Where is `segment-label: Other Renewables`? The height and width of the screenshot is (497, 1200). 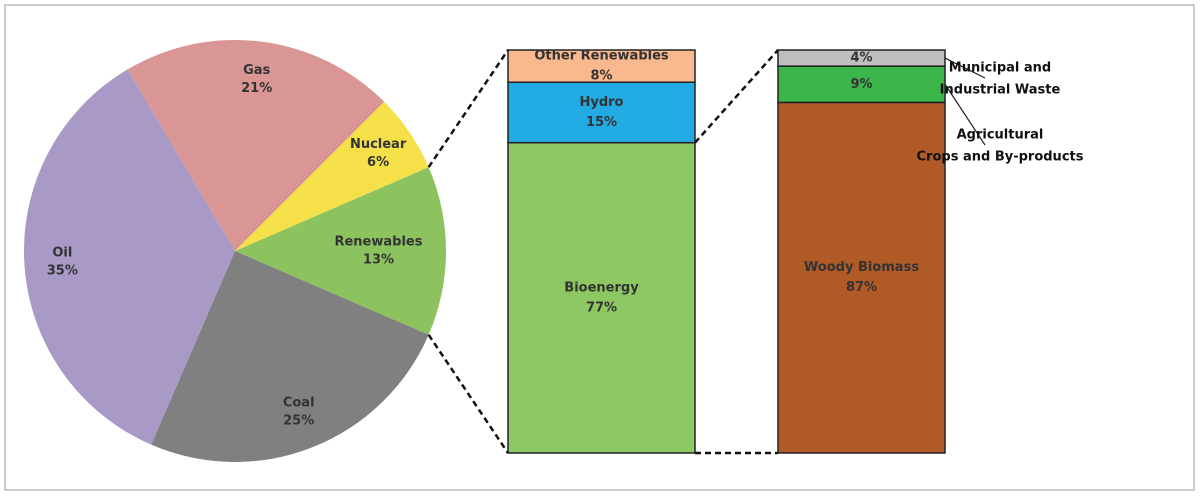 segment-label: Other Renewables is located at coordinates (601, 56).